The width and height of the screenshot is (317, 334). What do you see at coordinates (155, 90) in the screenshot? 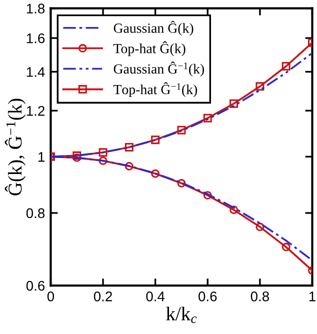
I see `legend-label: Top-hat Ĝ$^{−1}$(k)` at bounding box center [155, 90].